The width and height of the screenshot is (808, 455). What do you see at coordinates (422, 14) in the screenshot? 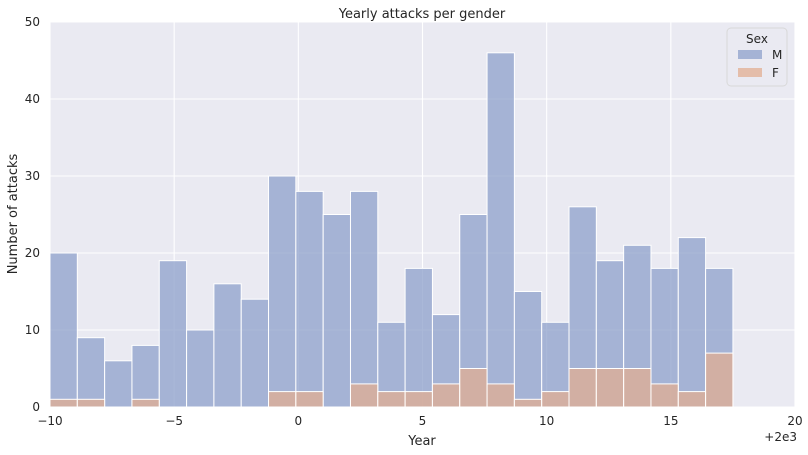
I see `chart-title: Yearly attacks per gender` at bounding box center [422, 14].